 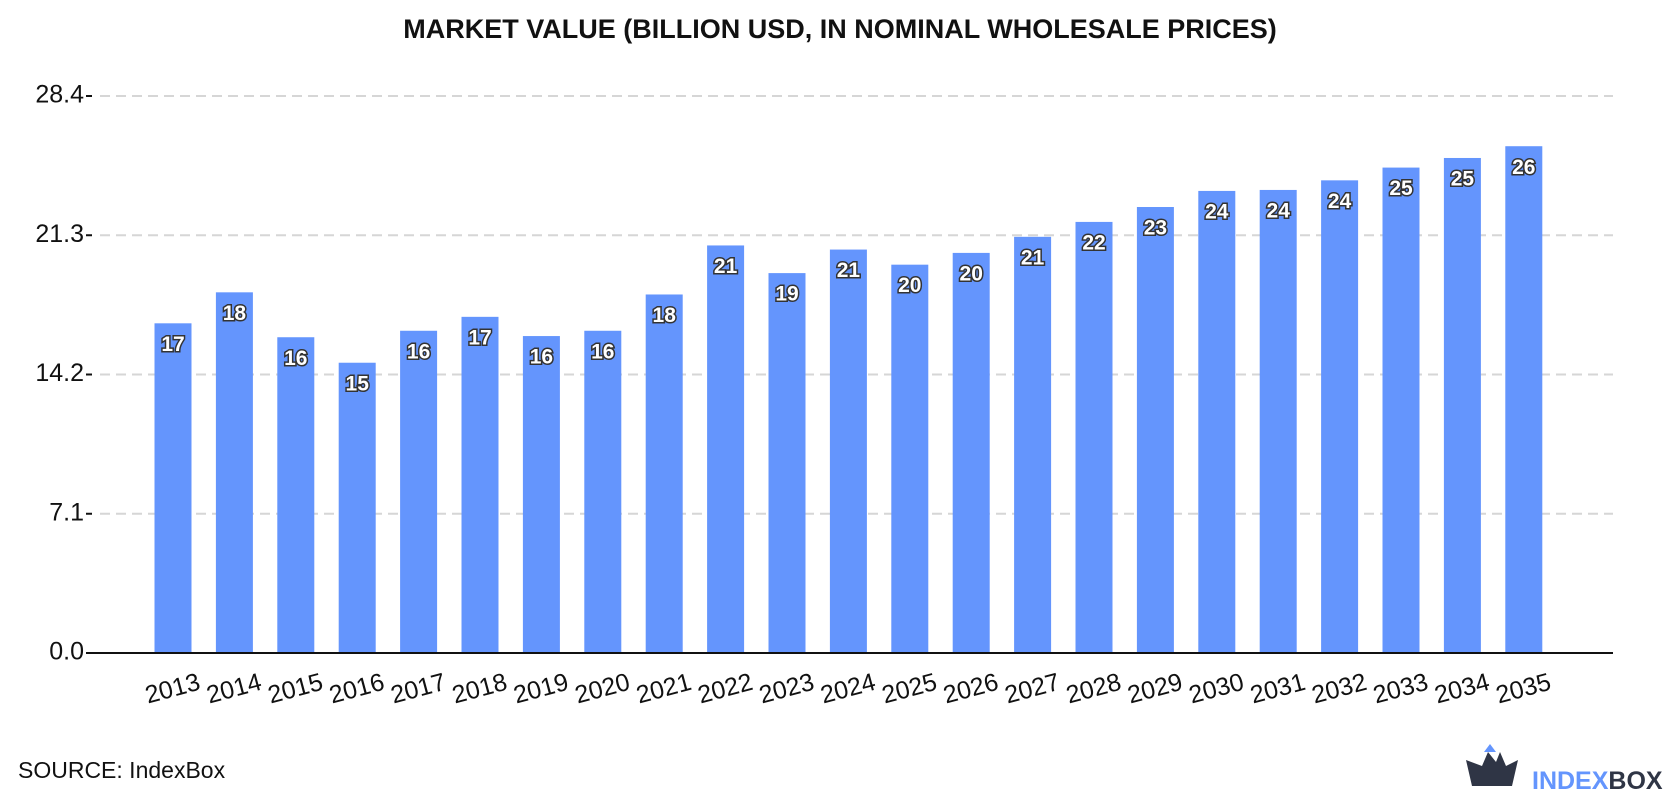 What do you see at coordinates (66, 652) in the screenshot?
I see `y-tick-label: 0.0` at bounding box center [66, 652].